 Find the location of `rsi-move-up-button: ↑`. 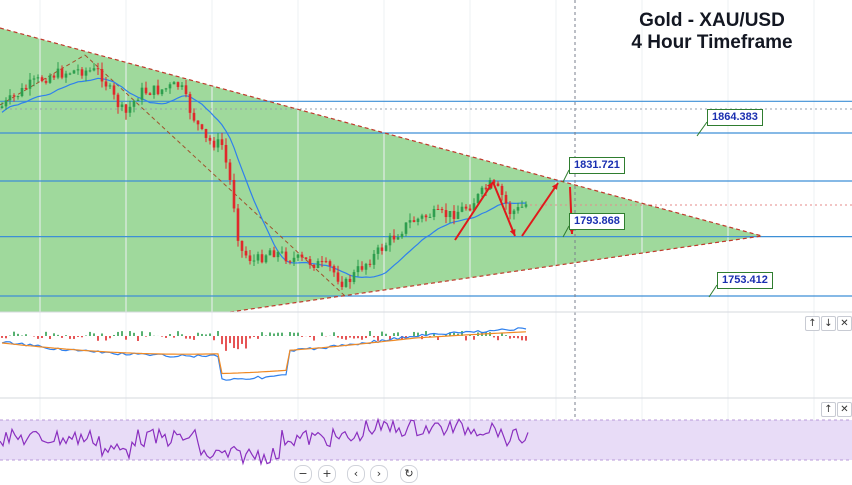

rsi-move-up-button: ↑ is located at coordinates (828, 409).